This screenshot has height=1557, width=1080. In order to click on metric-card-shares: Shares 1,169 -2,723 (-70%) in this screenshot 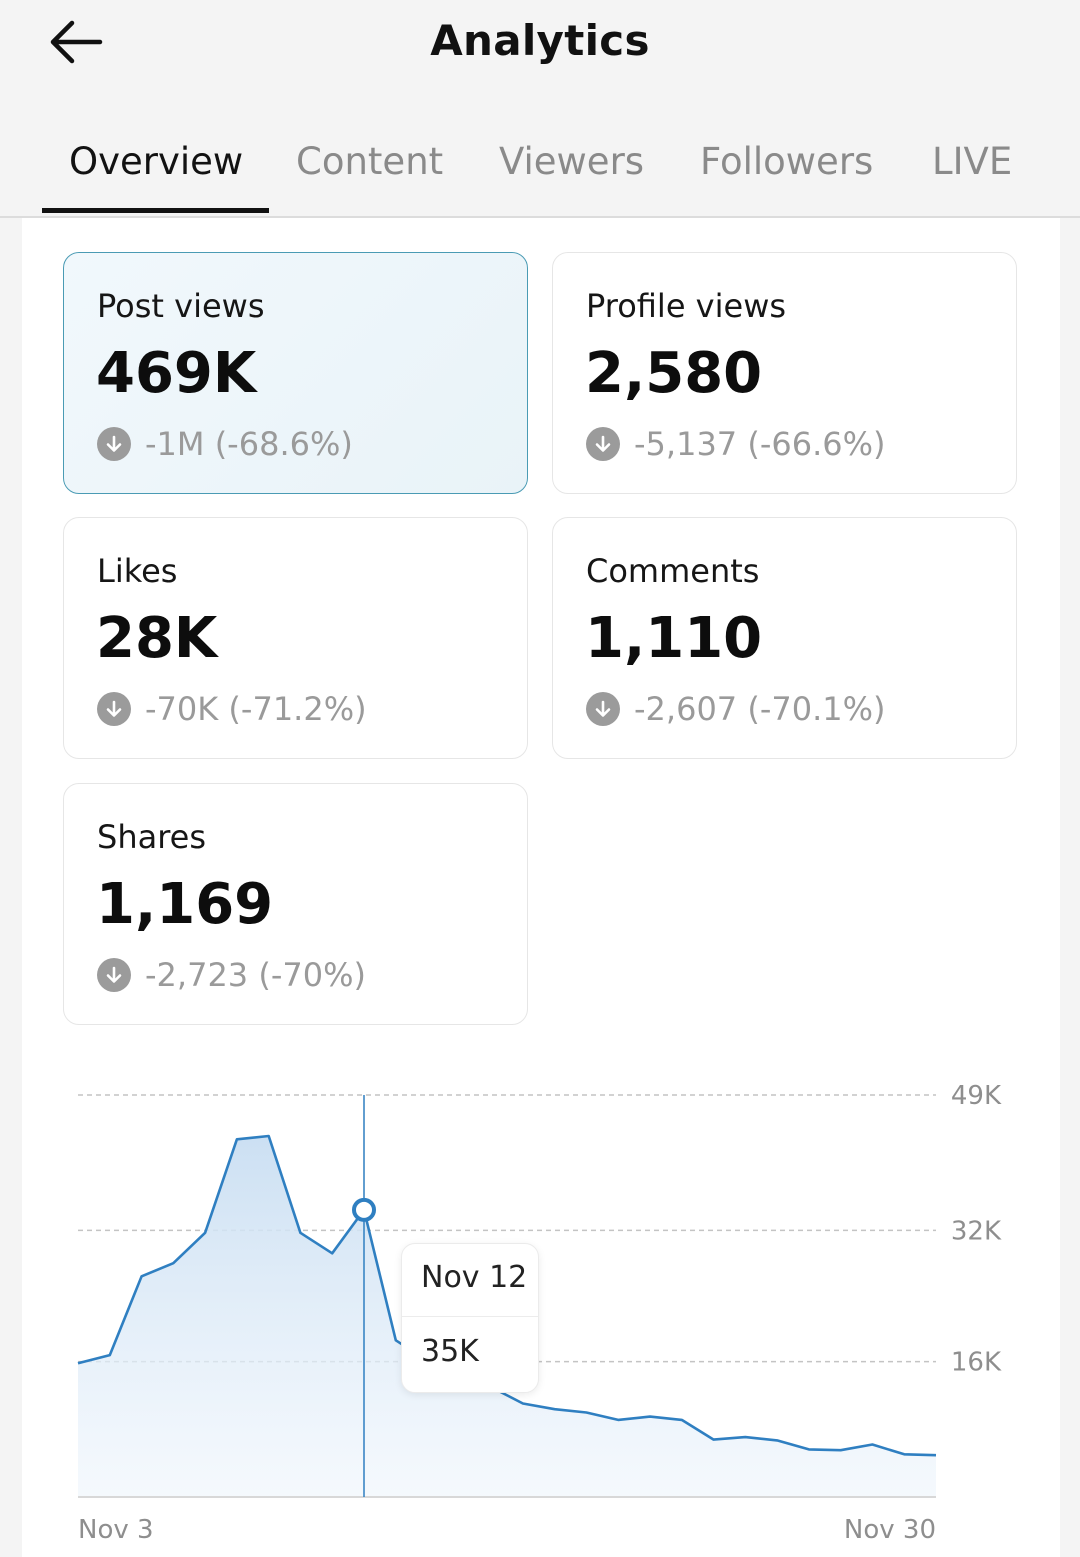, I will do `click(295, 904)`.